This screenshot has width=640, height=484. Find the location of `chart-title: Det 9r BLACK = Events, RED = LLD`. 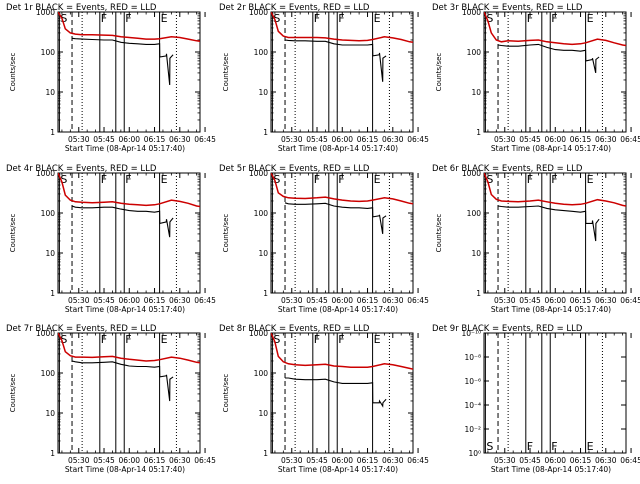

chart-title: Det 9r BLACK = Events, RED = LLD is located at coordinates (507, 329).